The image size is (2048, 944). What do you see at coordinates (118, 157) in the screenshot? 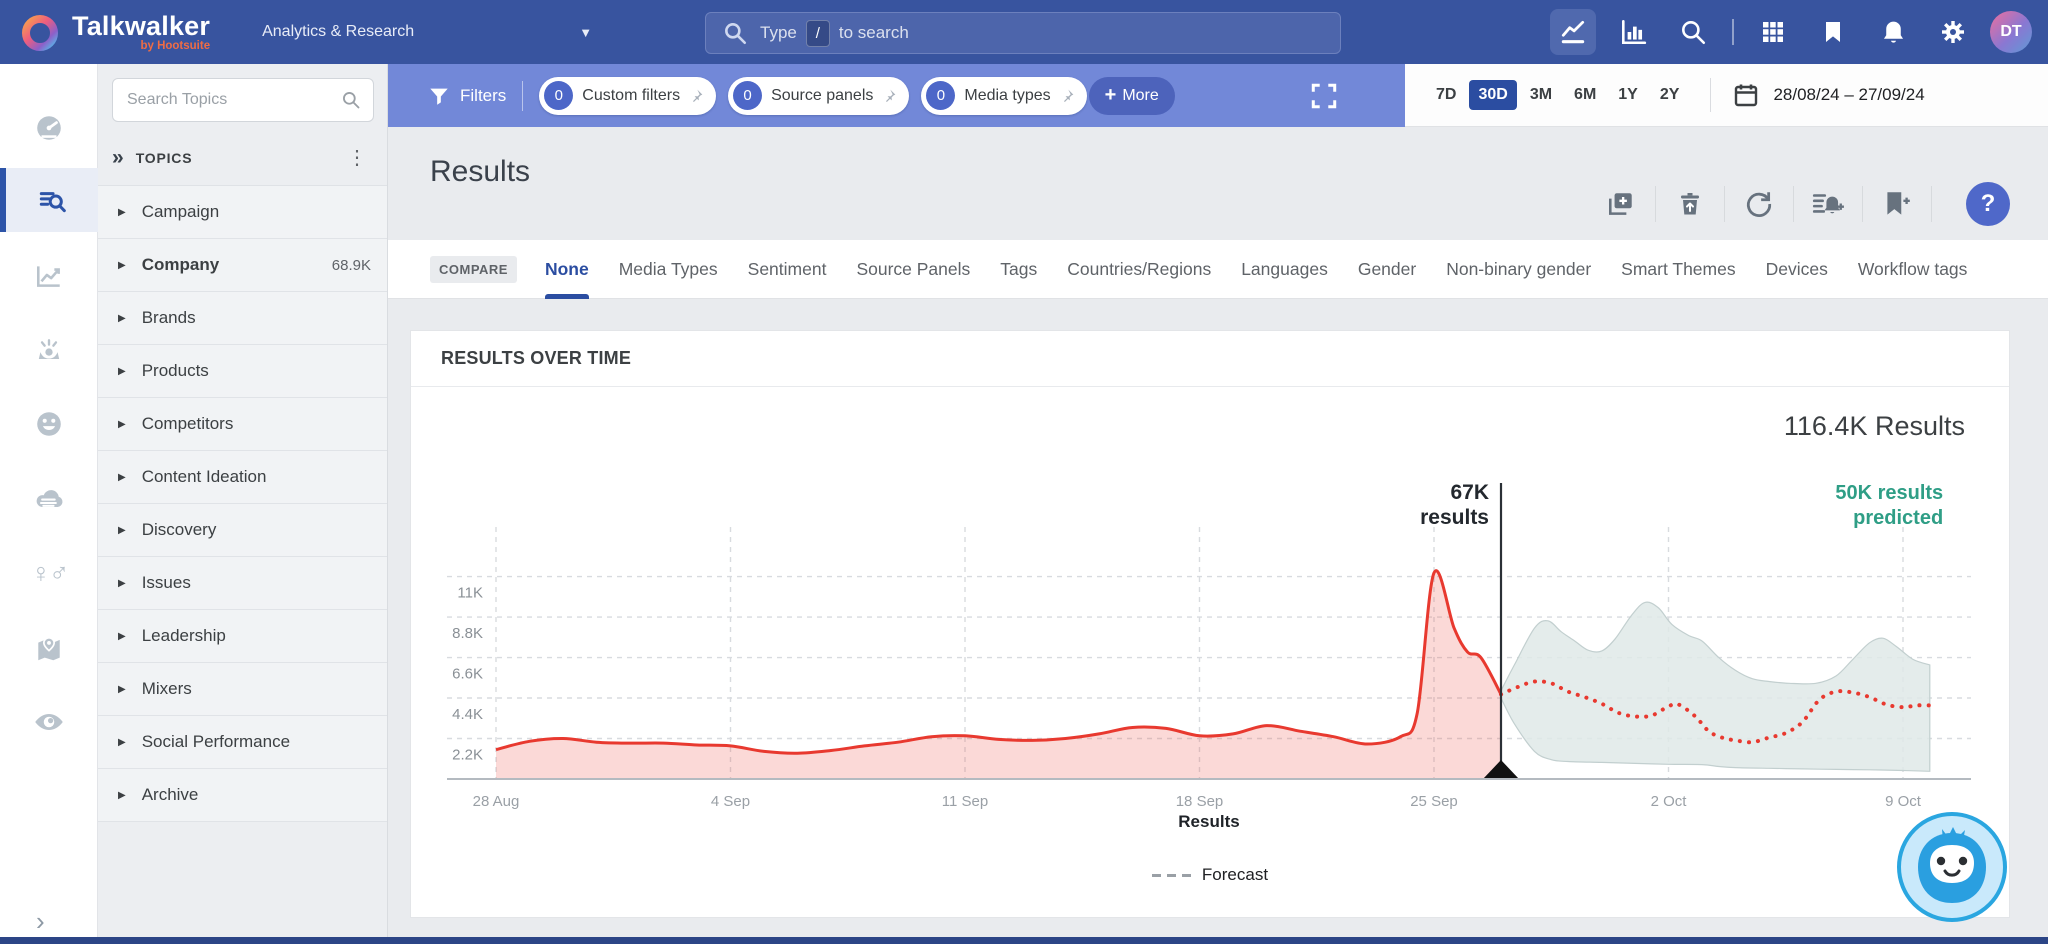
I see `collapse-panel-icon: »` at bounding box center [118, 157].